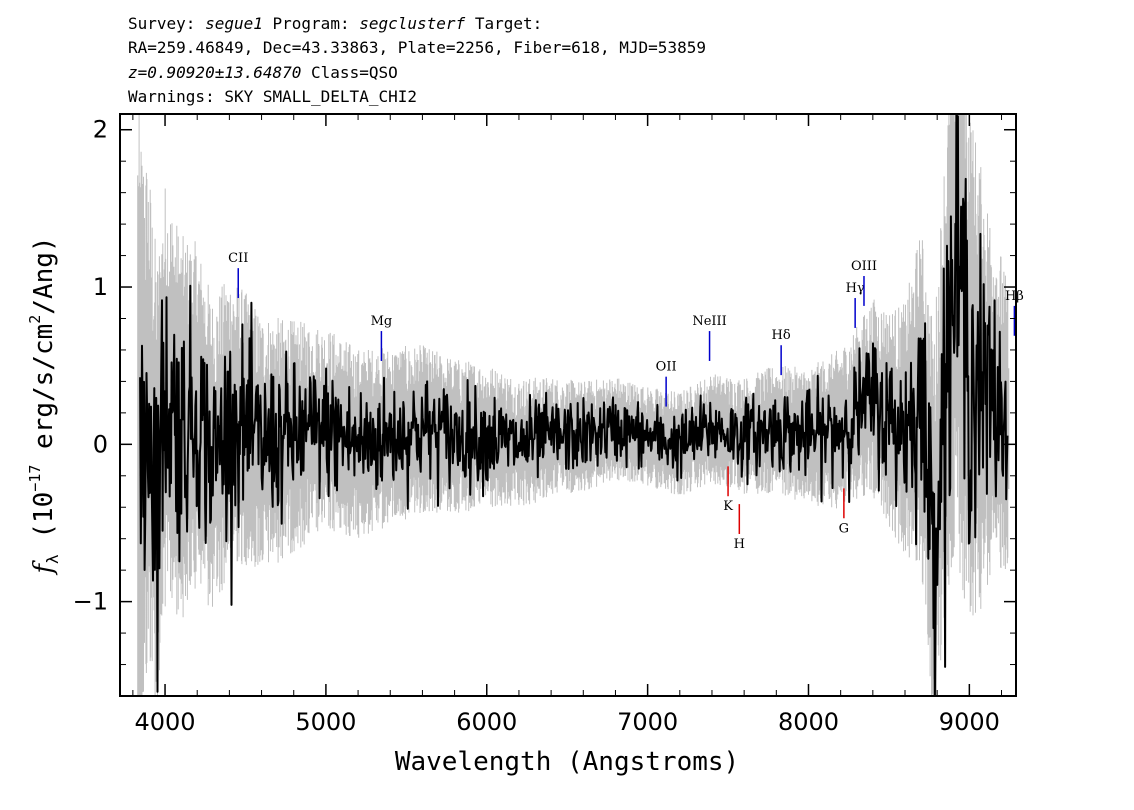 The height and width of the screenshot is (810, 1134). I want to click on survey-label: Survey:, so click(162, 23).